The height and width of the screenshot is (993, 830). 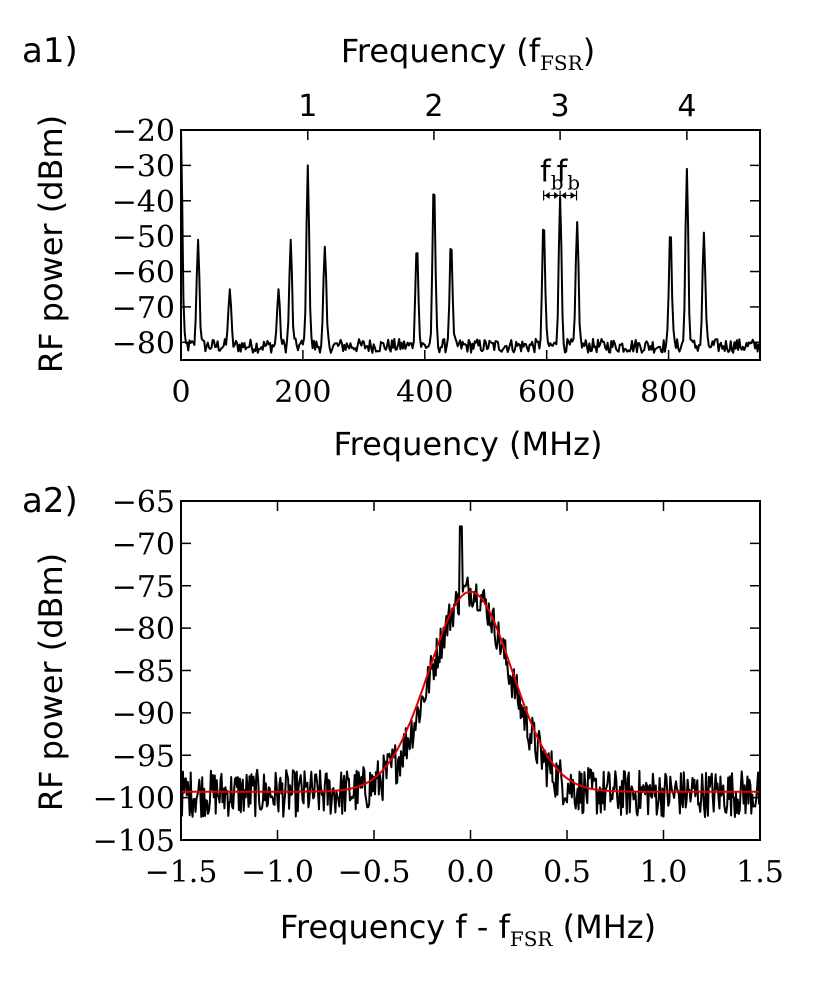 What do you see at coordinates (567, 872) in the screenshot?
I see `a2-xtick-label: 0.5` at bounding box center [567, 872].